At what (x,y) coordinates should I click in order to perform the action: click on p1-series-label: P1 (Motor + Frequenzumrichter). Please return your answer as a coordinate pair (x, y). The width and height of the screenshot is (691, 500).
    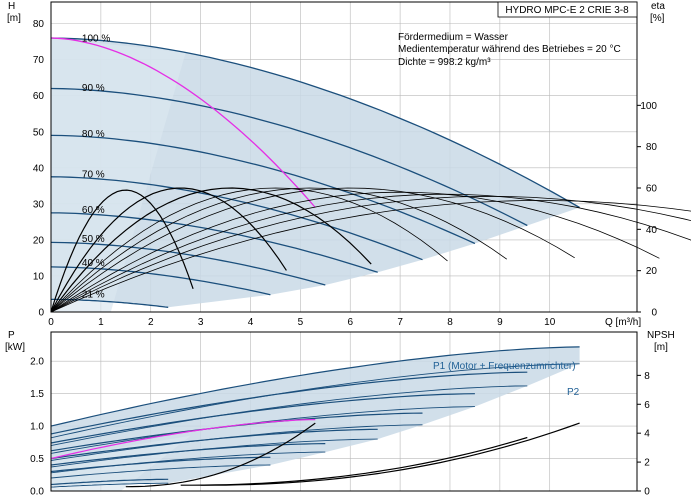
    Looking at the image, I should click on (504, 366).